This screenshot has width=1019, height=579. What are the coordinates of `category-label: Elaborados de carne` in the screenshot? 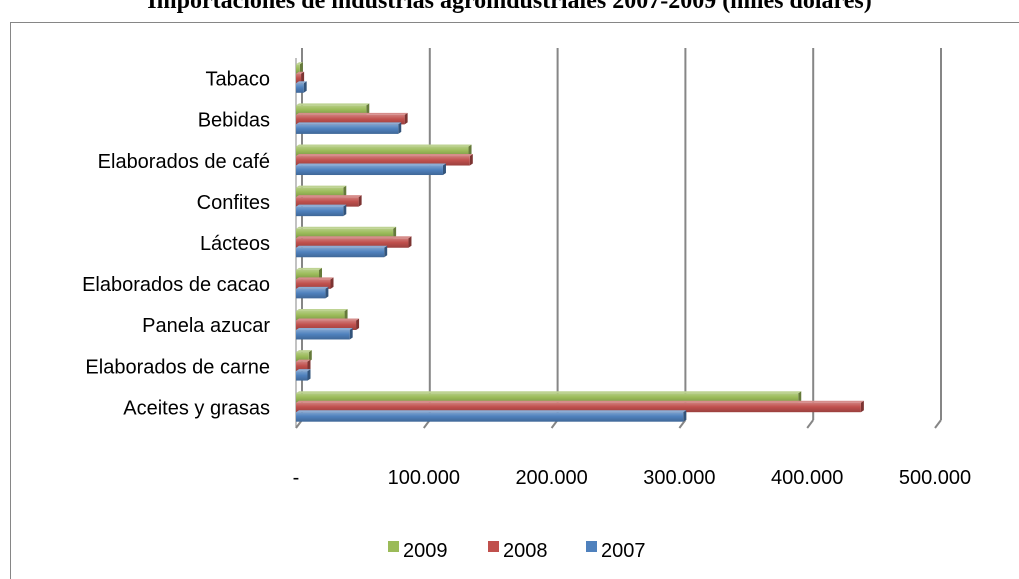 It's located at (177, 367).